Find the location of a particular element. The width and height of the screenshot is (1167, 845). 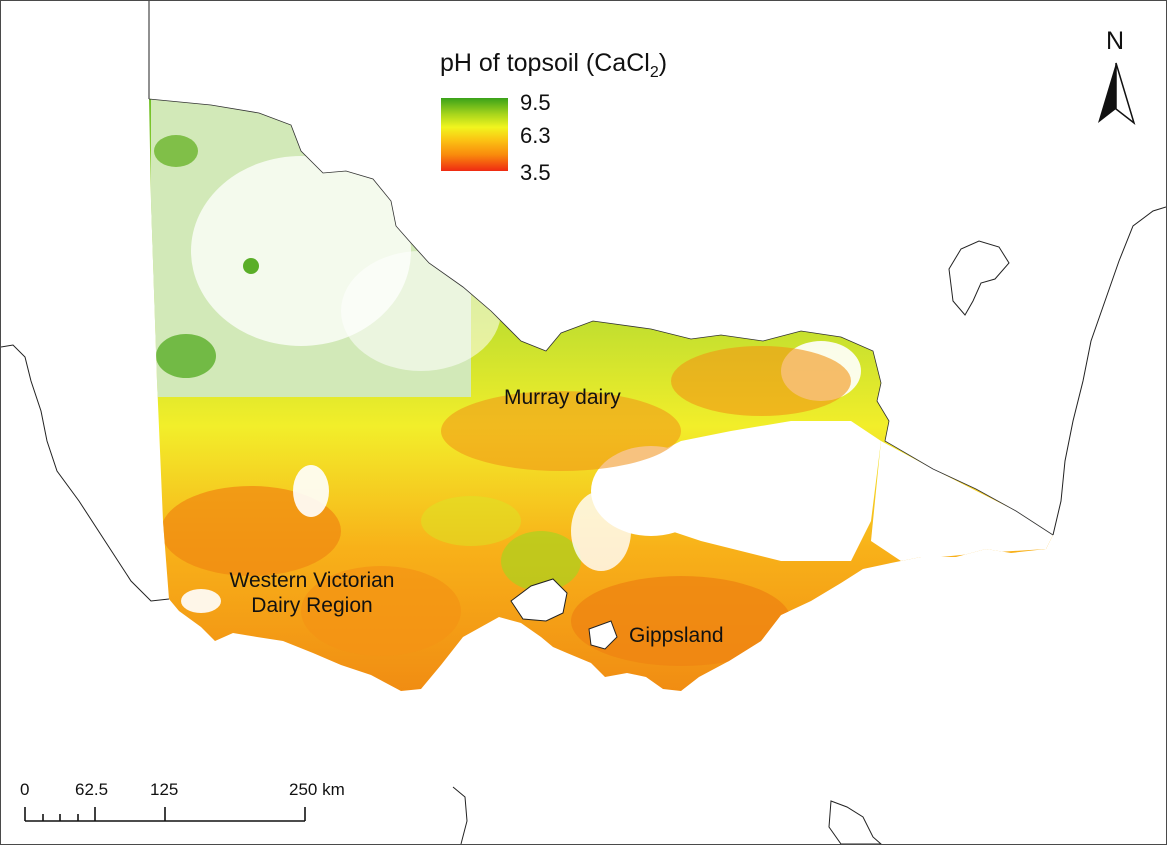

nsw-coastline is located at coordinates (1109, 371).